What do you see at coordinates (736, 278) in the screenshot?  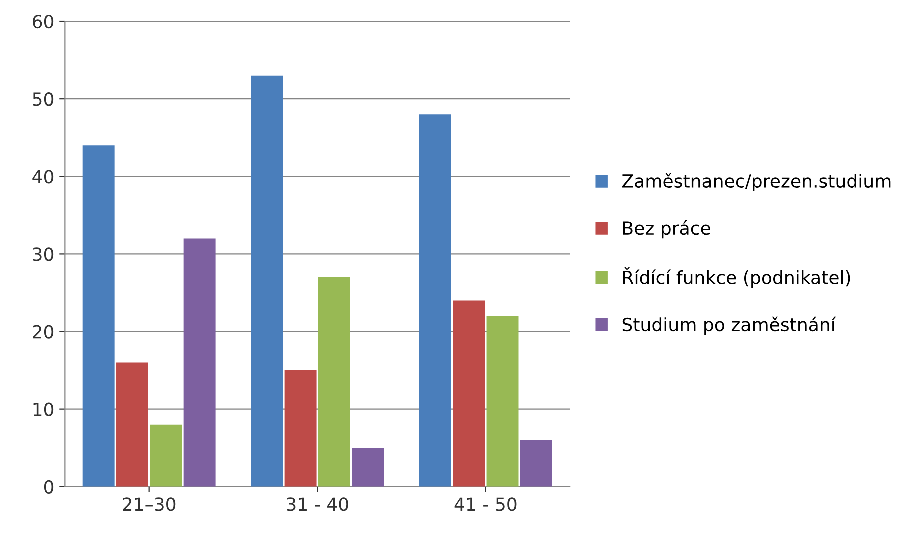 I see `legend-label: Řídící funkce (podnikatel)` at bounding box center [736, 278].